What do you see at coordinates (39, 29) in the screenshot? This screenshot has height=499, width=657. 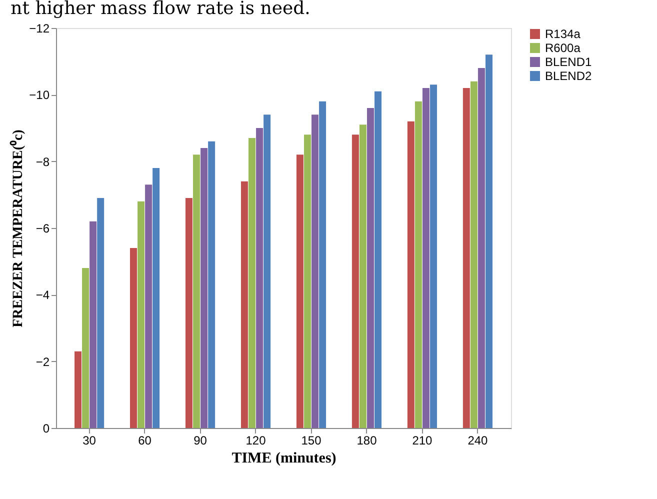 I see `y-tick-label: −12` at bounding box center [39, 29].